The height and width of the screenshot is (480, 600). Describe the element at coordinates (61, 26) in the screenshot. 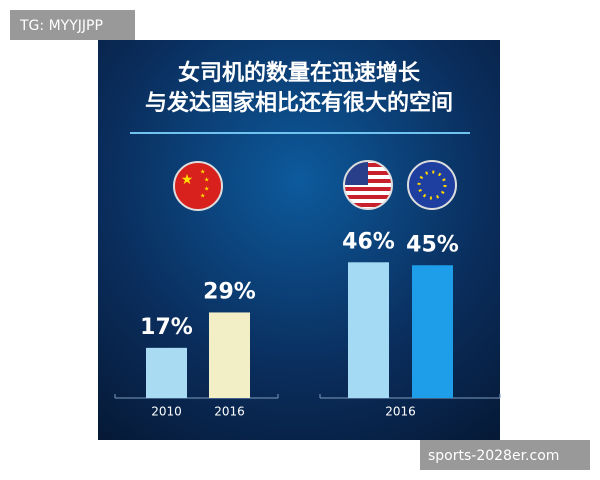

I see `watermark: TG: MYYJJPP` at that location.